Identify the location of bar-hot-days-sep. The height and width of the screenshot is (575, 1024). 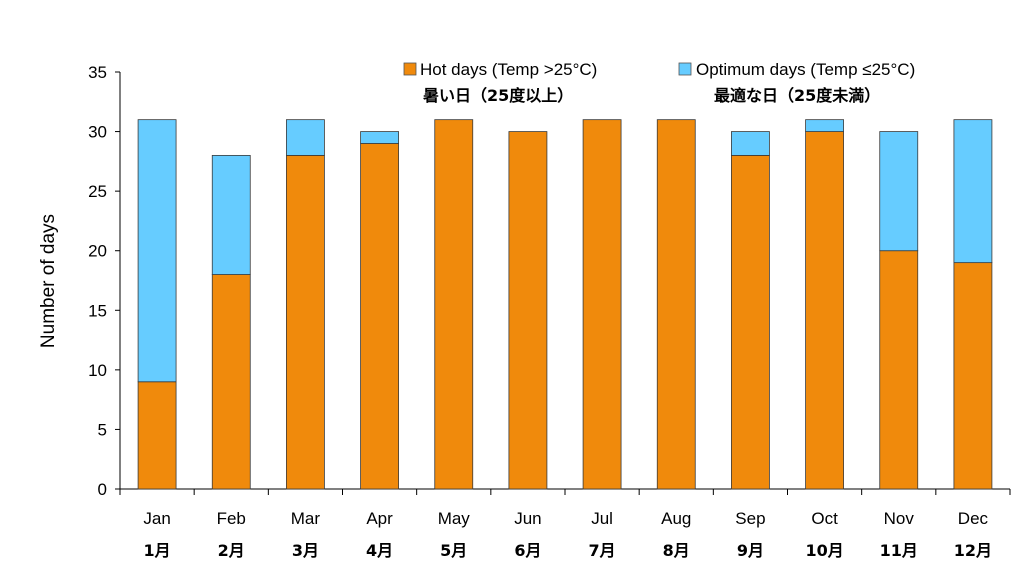
(750, 322).